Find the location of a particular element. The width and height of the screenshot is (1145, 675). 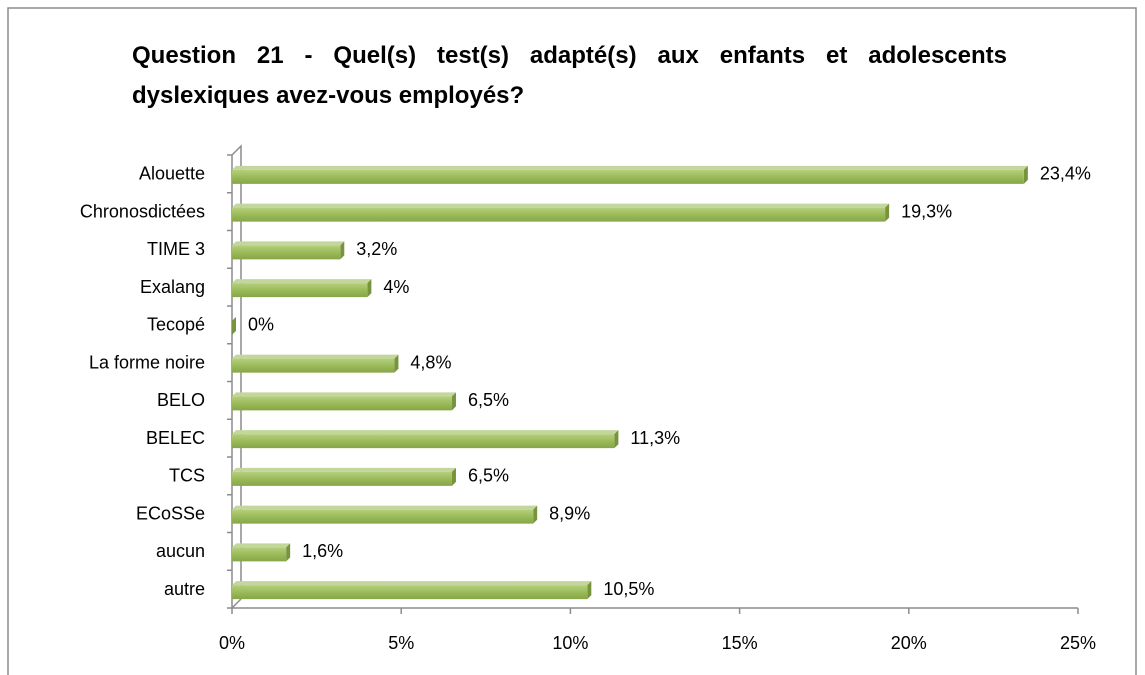

y-tick-label: BELO is located at coordinates (181, 400).